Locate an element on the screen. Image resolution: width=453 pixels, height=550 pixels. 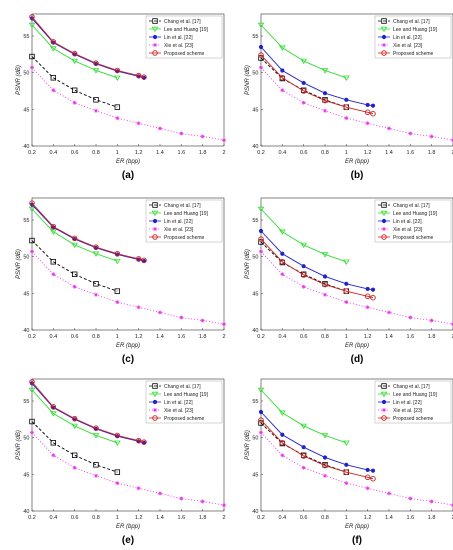
x-tick-label: 1.8 is located at coordinates (432, 518).